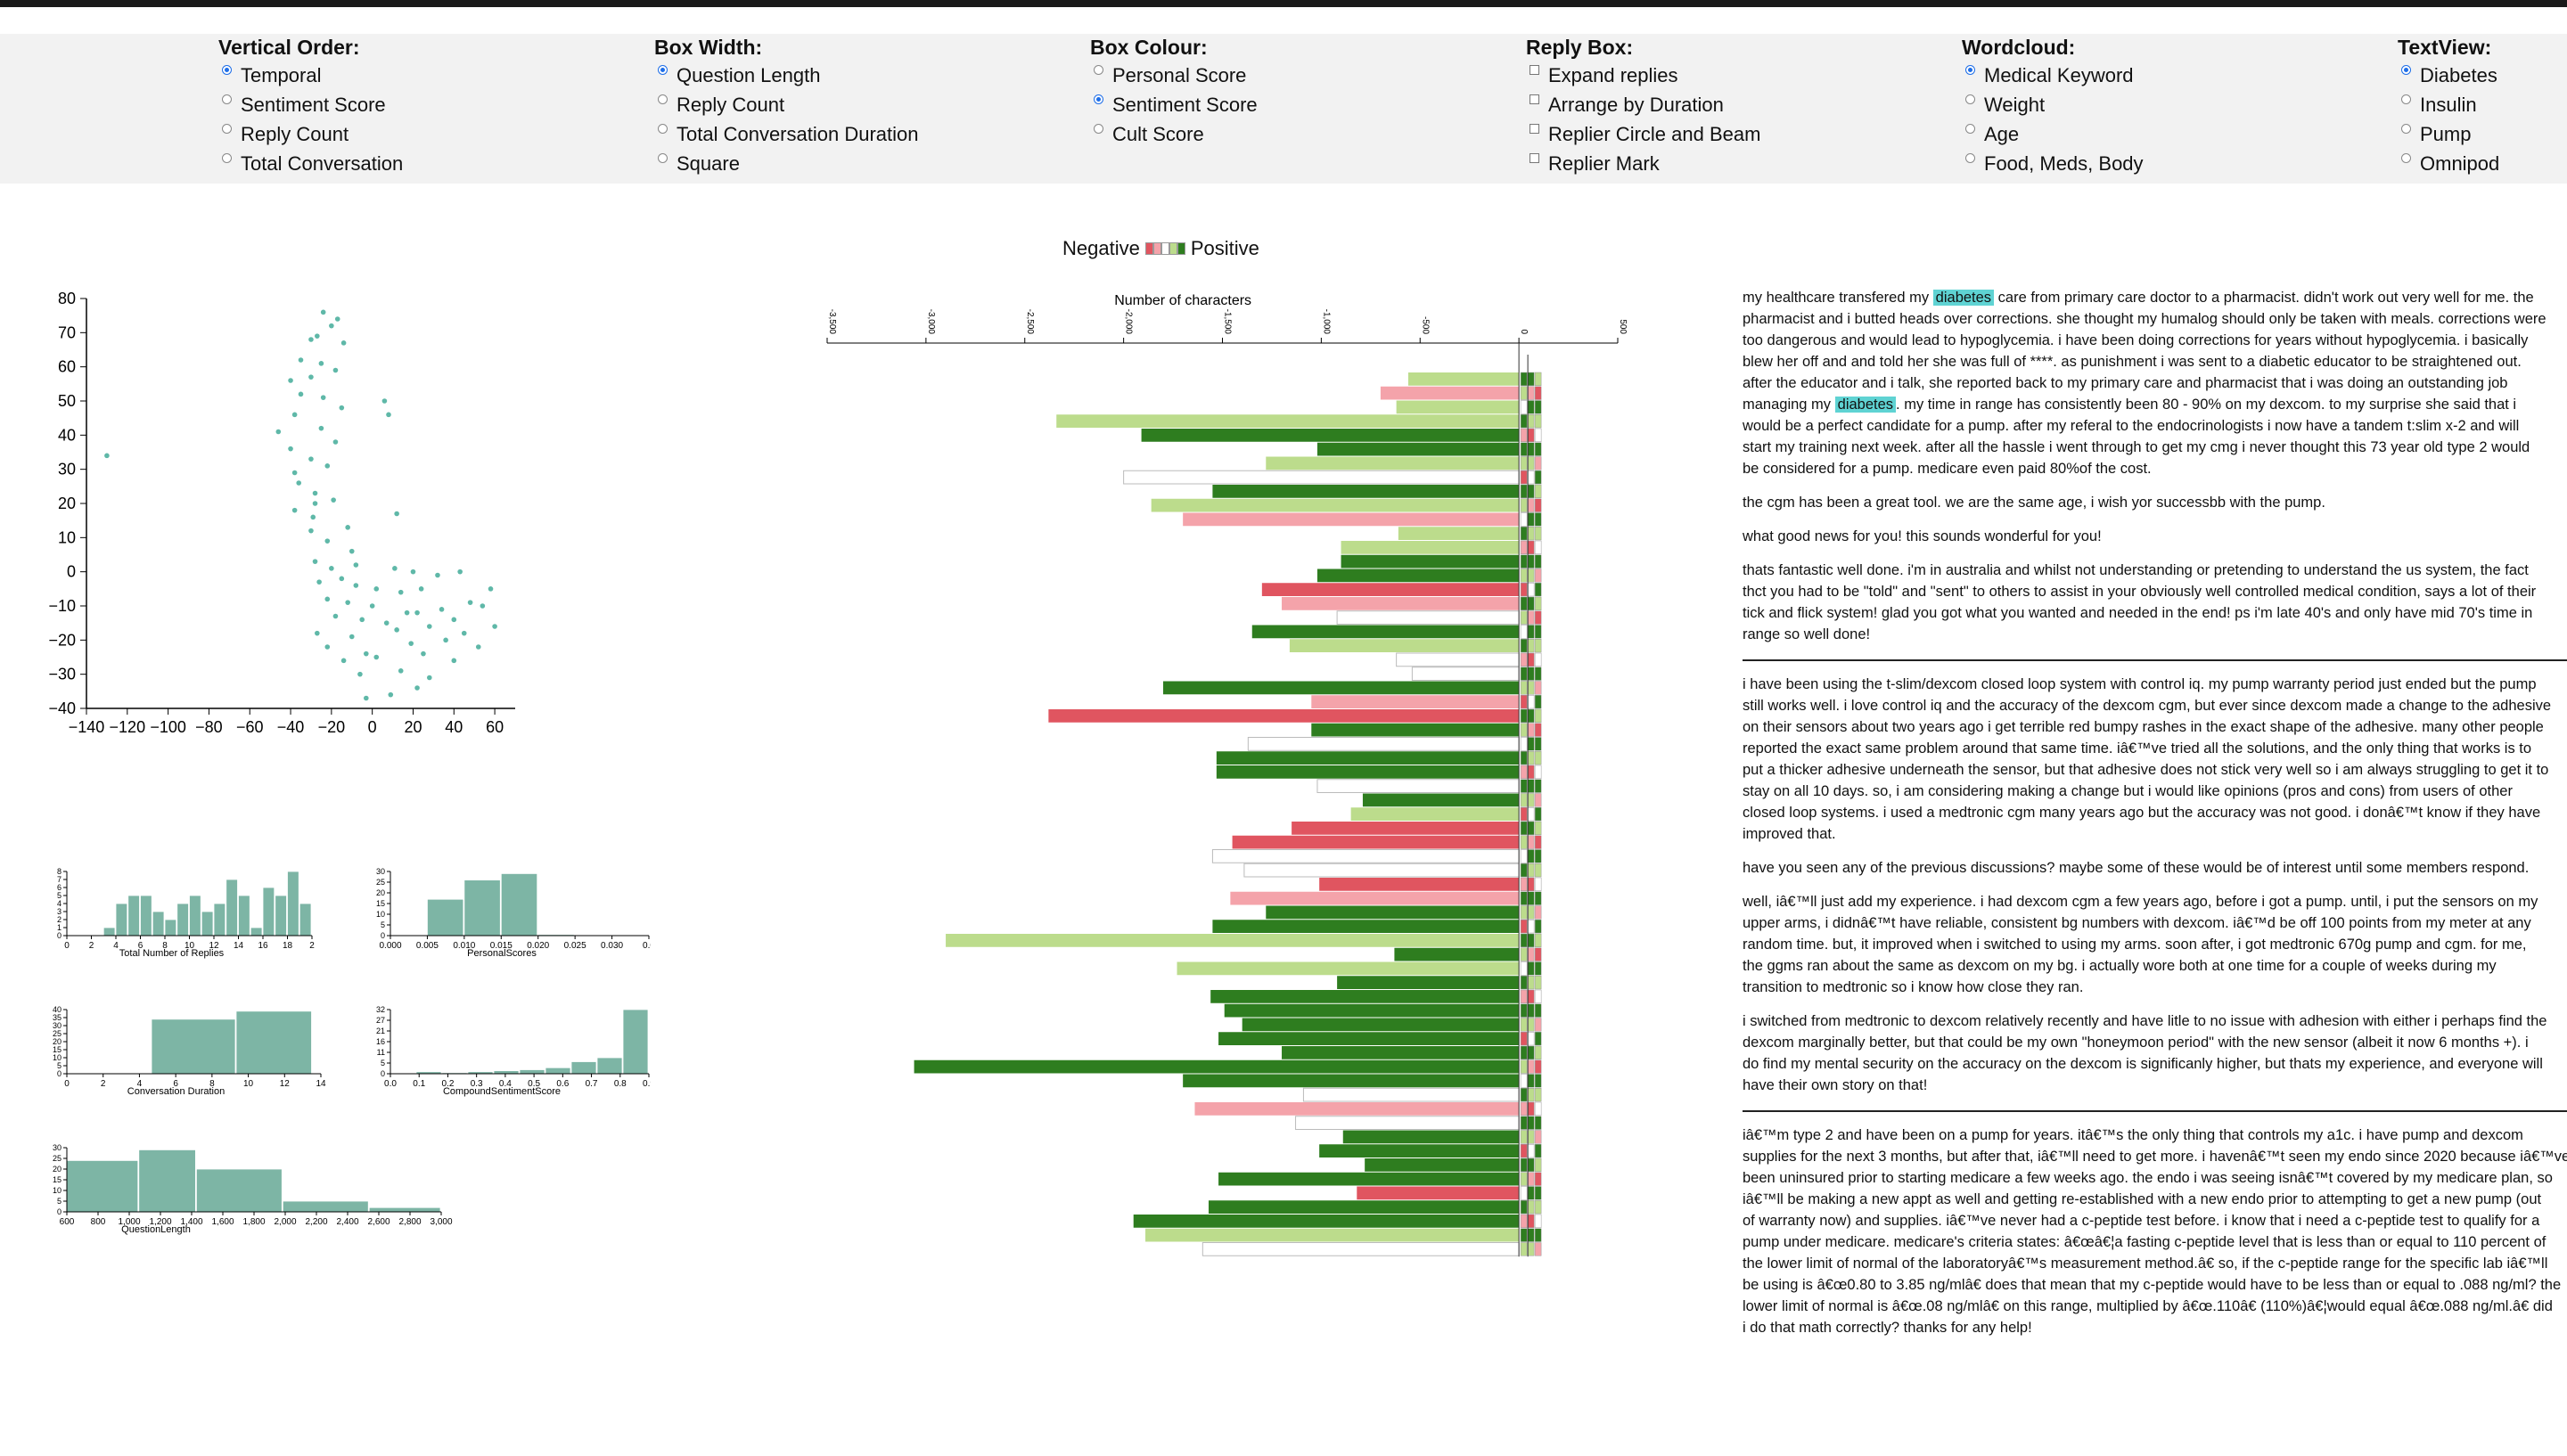 This screenshot has width=2567, height=1456. Describe the element at coordinates (2448, 104) in the screenshot. I see `textview-option: Insulin` at that location.